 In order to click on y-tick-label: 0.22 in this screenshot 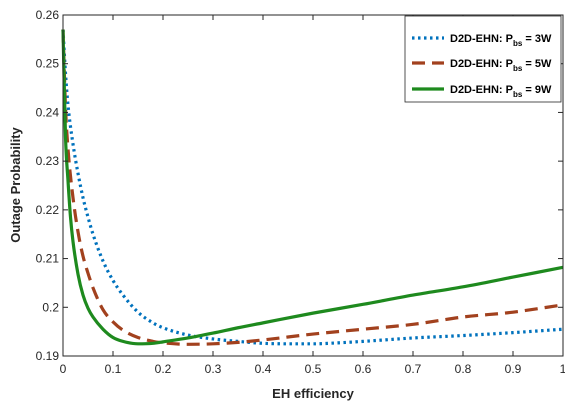, I will do `click(48, 210)`.